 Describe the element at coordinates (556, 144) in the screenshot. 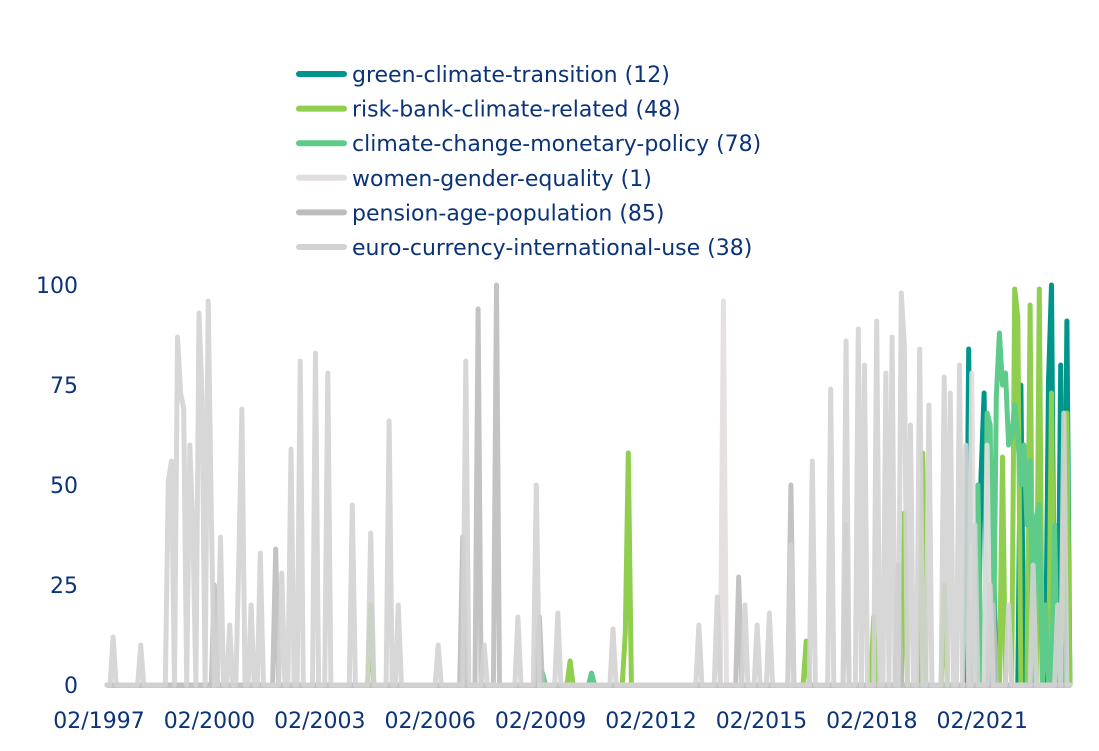

I see `legend-label: climate-change-monetary-policy (78)` at that location.